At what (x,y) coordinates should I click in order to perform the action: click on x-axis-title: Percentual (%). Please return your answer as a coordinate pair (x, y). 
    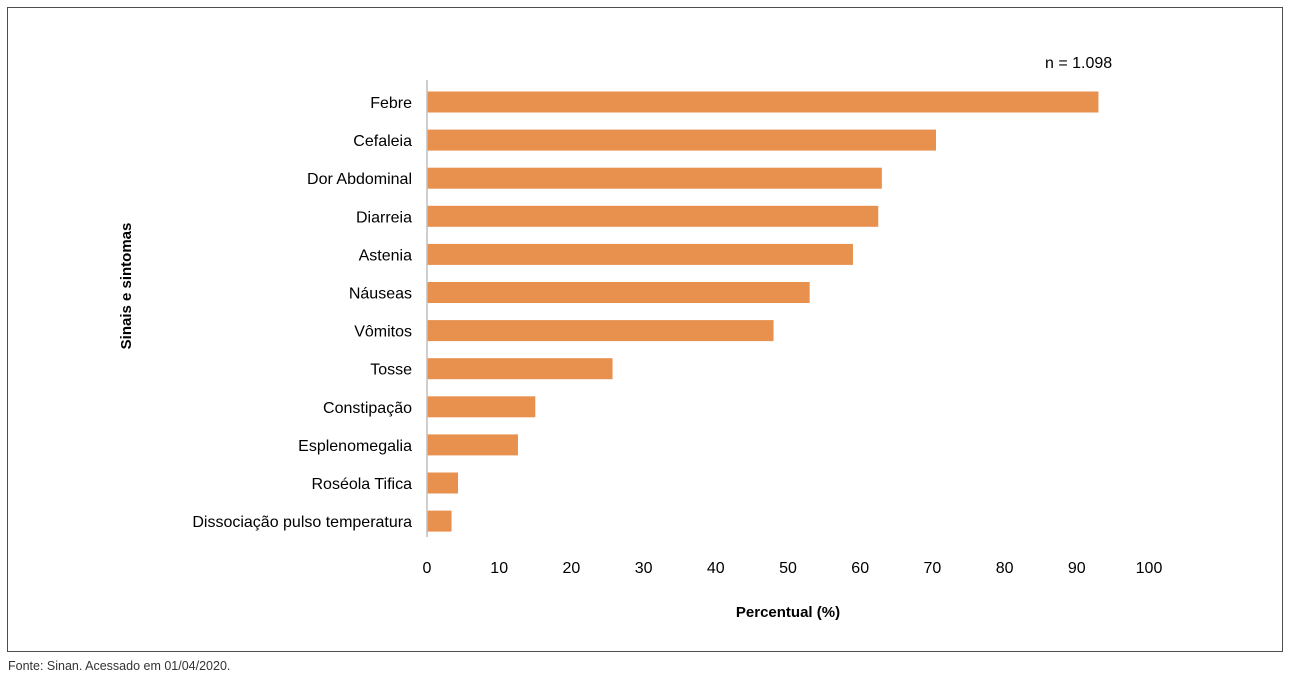
    Looking at the image, I should click on (788, 612).